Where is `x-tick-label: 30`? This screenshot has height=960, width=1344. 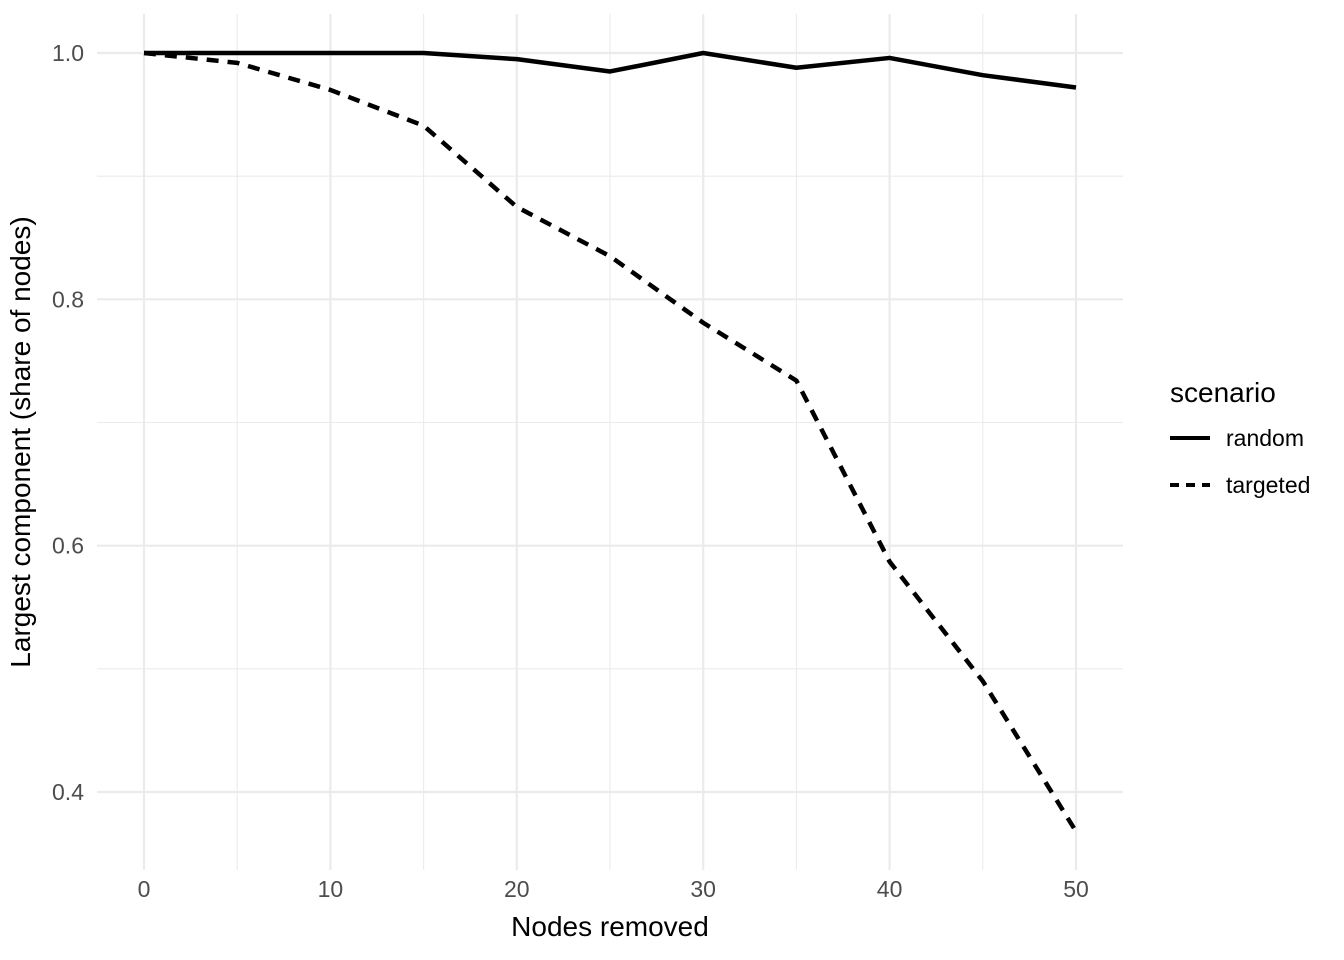
x-tick-label: 30 is located at coordinates (703, 889).